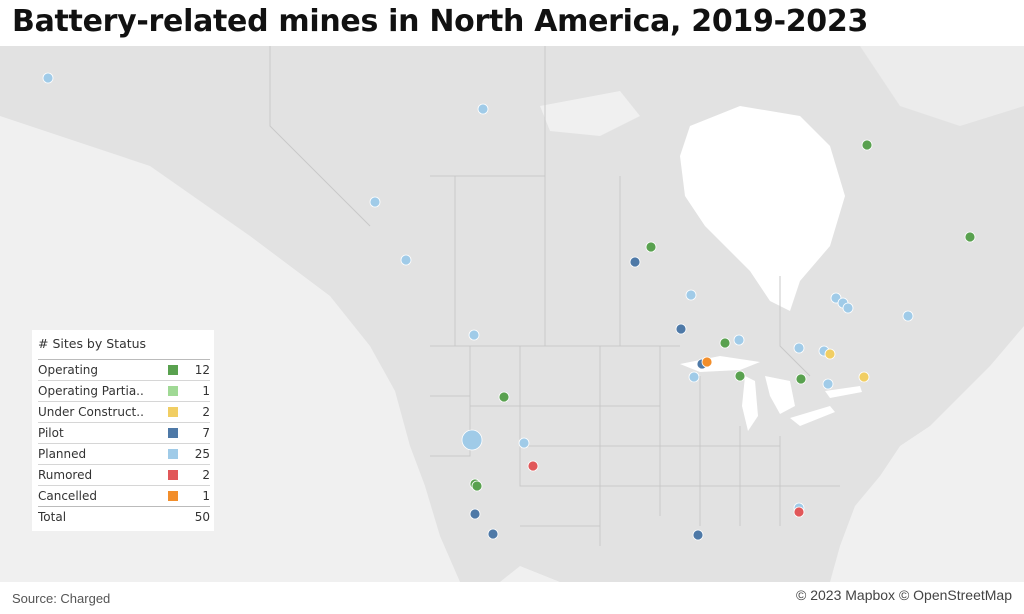 Image resolution: width=1024 pixels, height=614 pixels. I want to click on legend-item-label: Operating Partia.., so click(91, 391).